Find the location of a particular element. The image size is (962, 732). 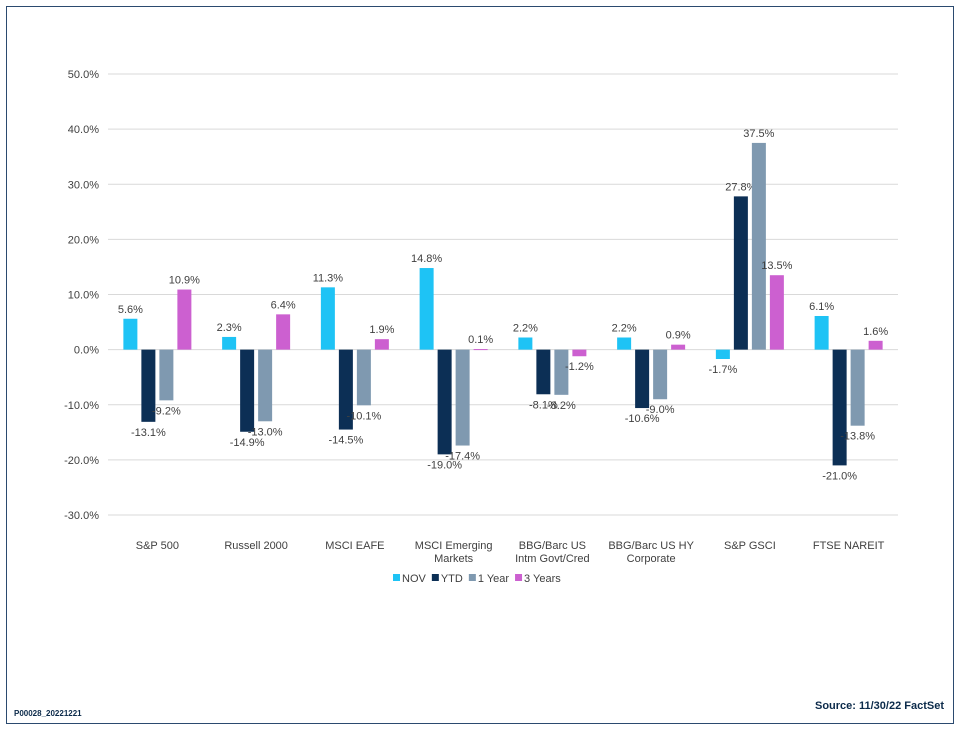

x-tick-label: Corporate is located at coordinates (651, 559).